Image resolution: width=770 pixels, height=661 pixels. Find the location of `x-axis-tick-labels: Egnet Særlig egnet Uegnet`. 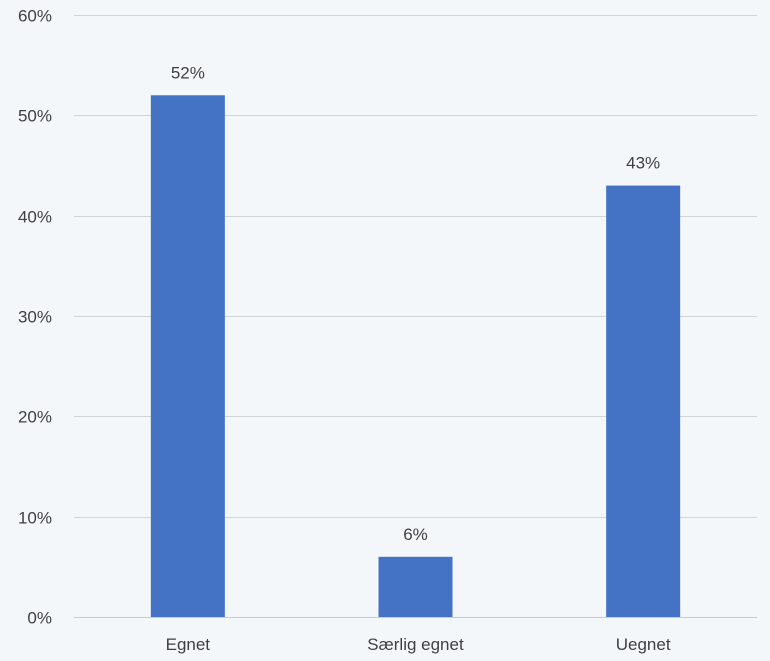

x-axis-tick-labels: Egnet Særlig egnet Uegnet is located at coordinates (418, 644).